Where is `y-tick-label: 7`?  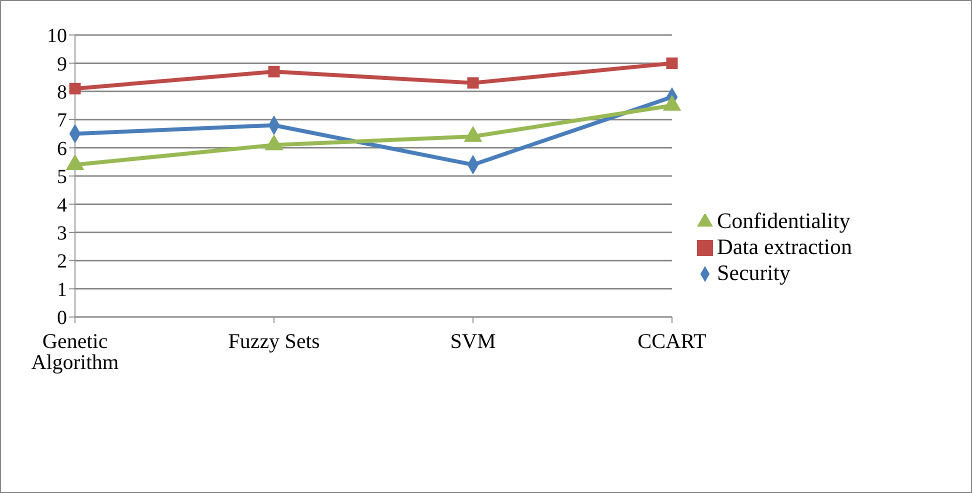
y-tick-label: 7 is located at coordinates (62, 121).